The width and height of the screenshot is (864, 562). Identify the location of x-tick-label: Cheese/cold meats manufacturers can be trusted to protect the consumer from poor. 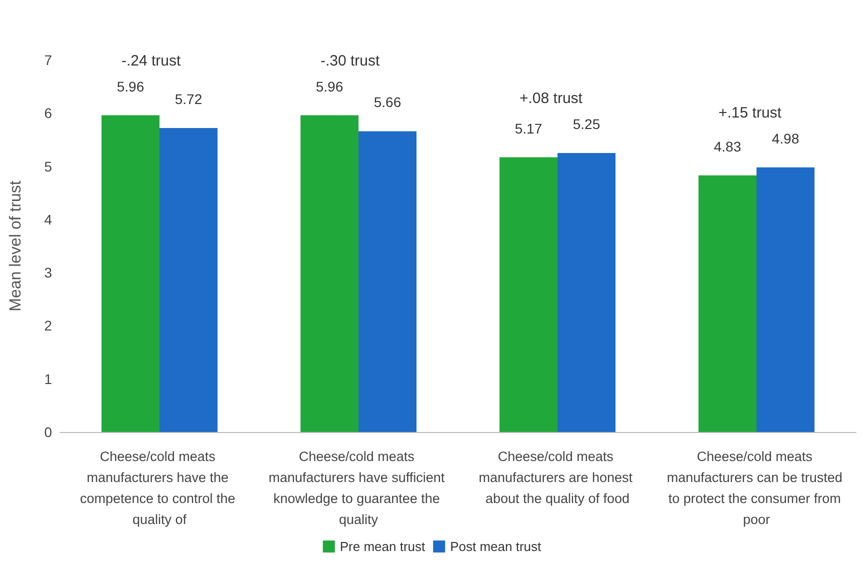
(756, 488).